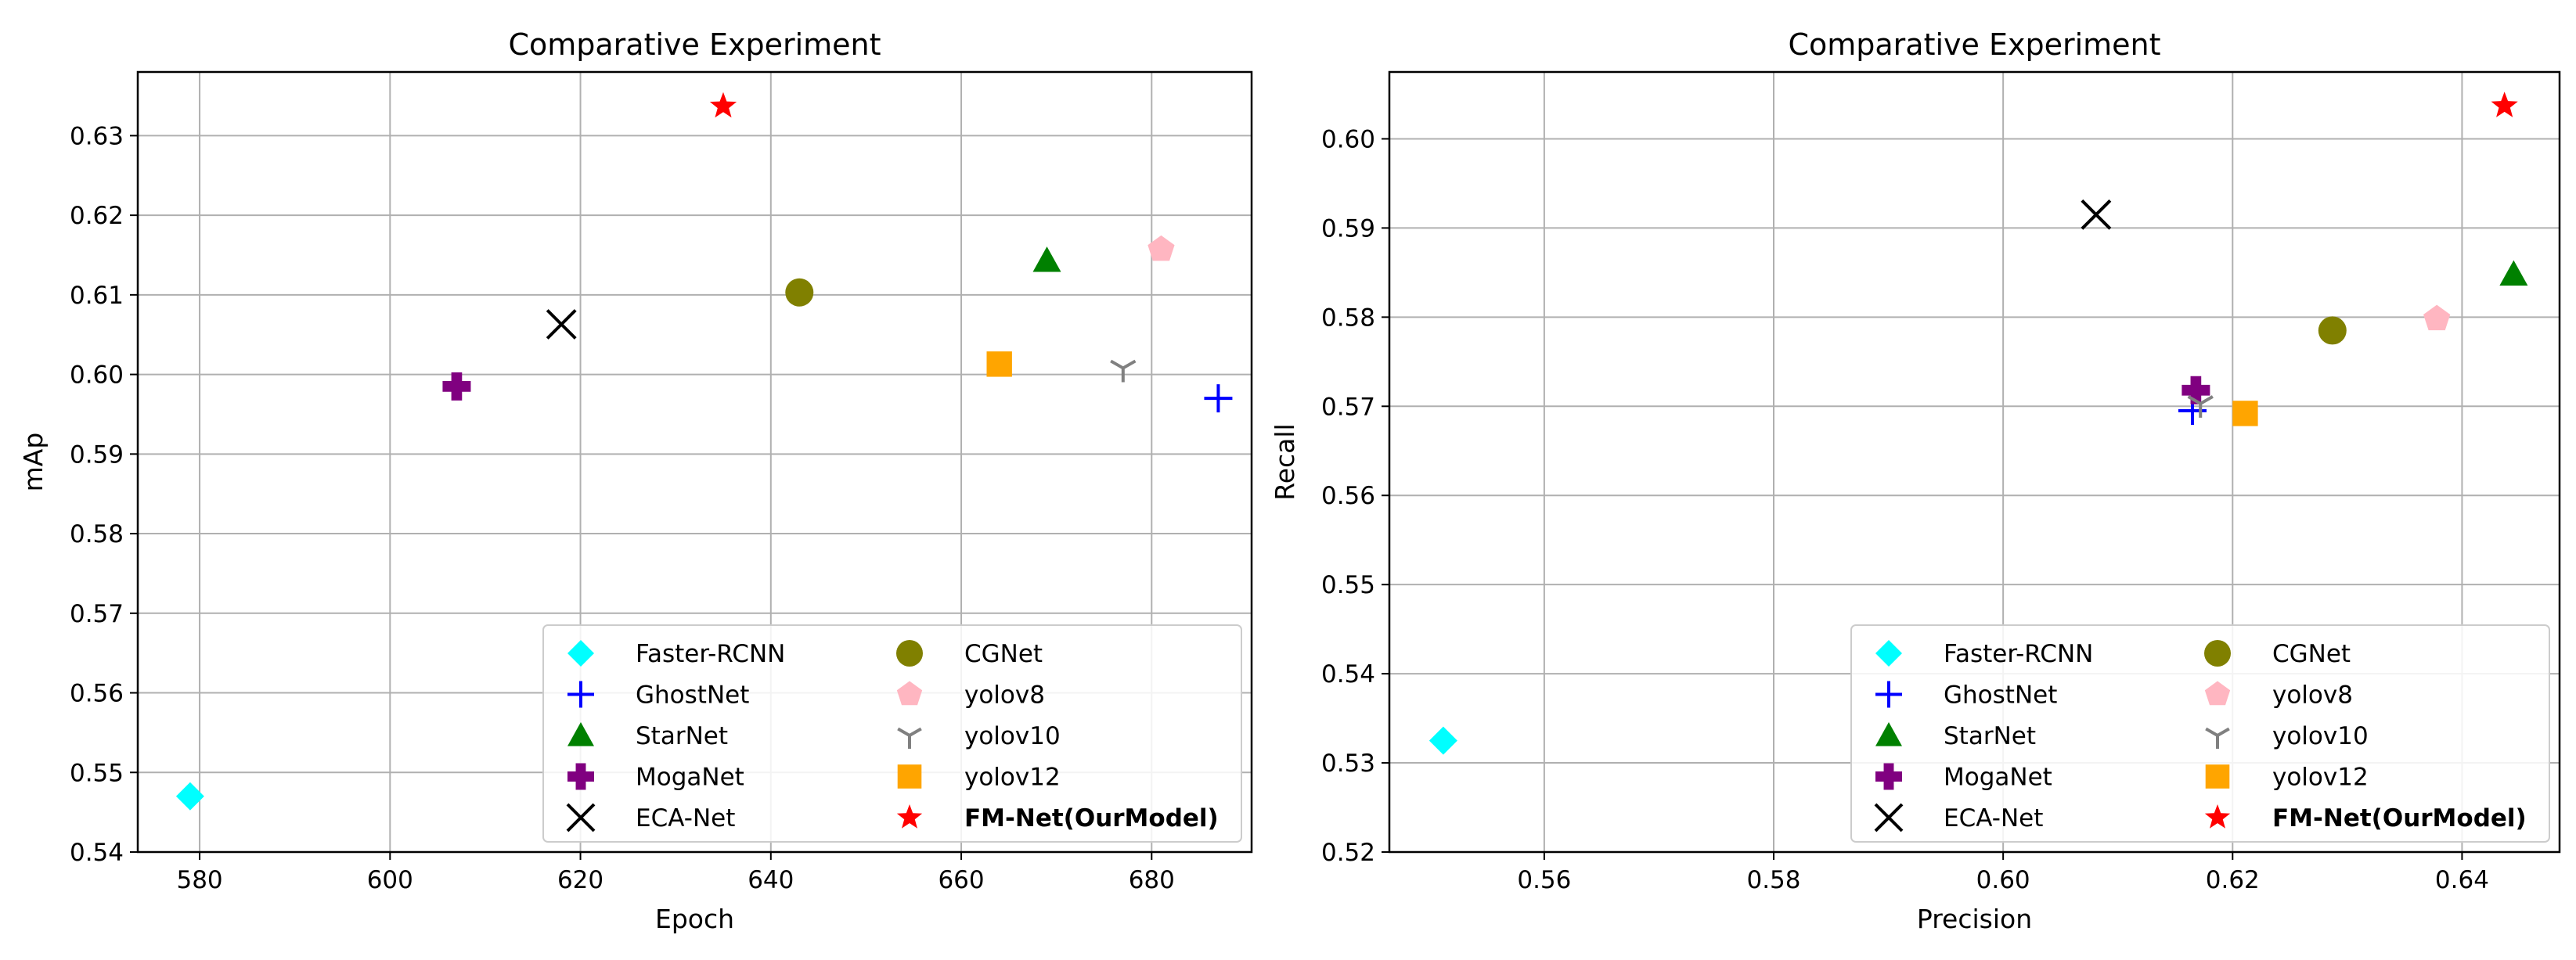 This screenshot has height=960, width=2576. Describe the element at coordinates (390, 880) in the screenshot. I see `x-tick-label: 600` at that location.